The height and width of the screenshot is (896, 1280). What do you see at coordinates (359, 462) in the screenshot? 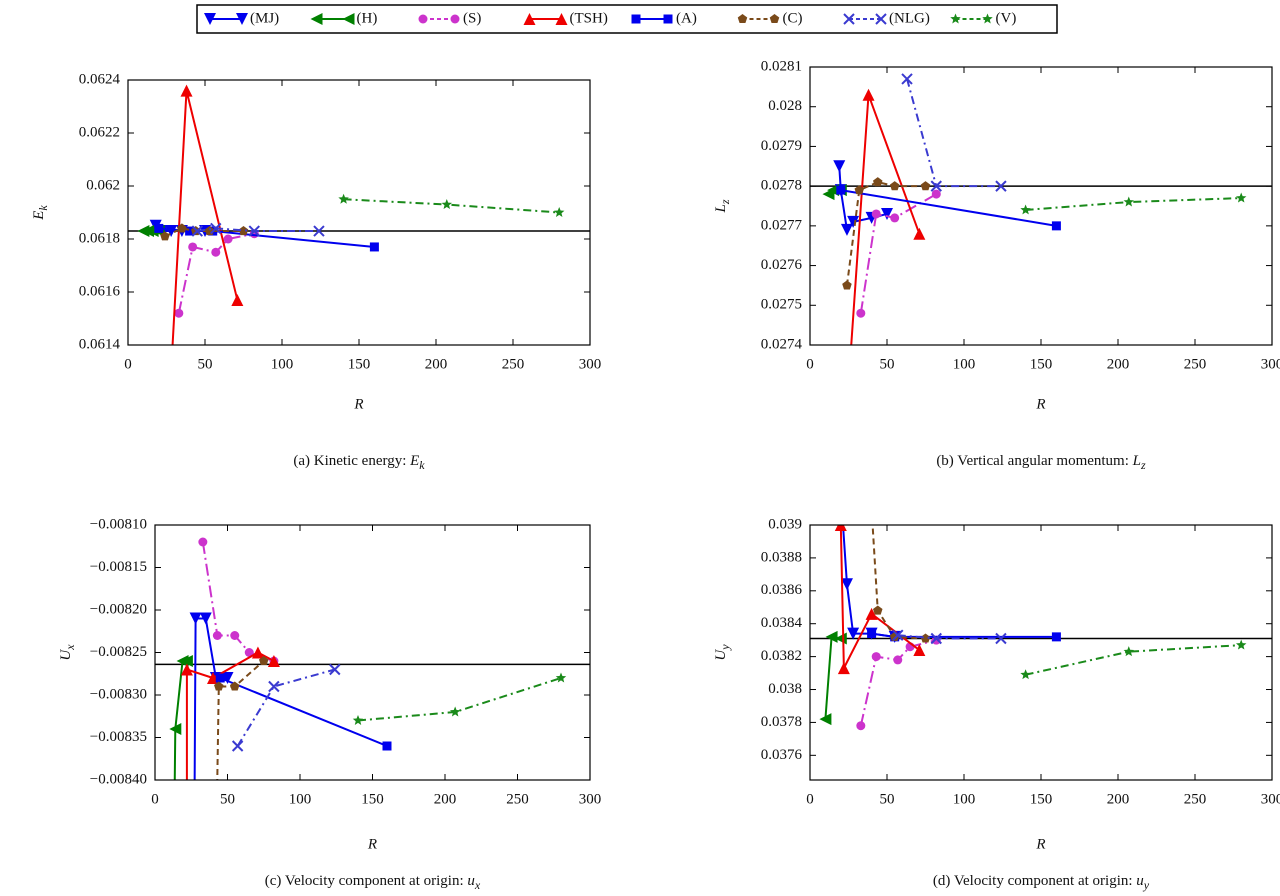
I see `caption: (a) Kinetic energy: Ek` at bounding box center [359, 462].